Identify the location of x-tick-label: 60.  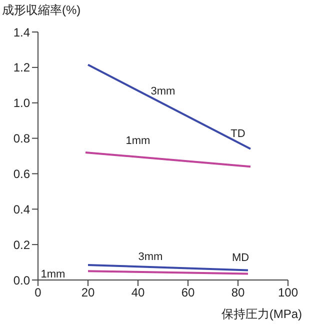
(188, 293).